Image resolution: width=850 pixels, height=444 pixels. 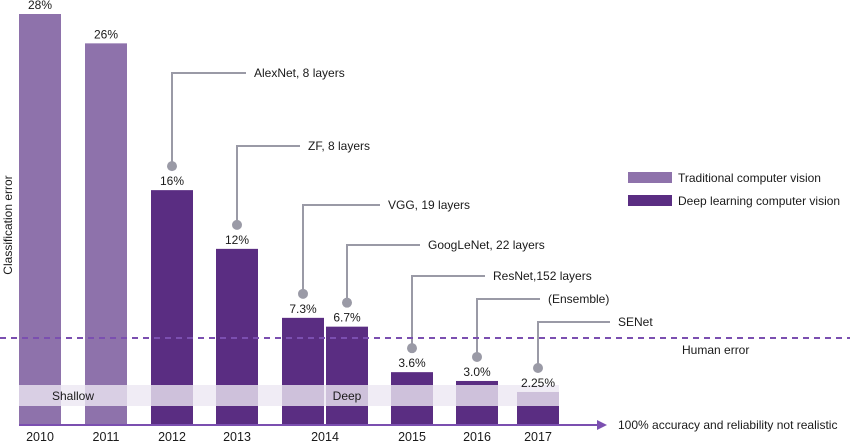 What do you see at coordinates (106, 437) in the screenshot?
I see `x-tick-2011: 2011` at bounding box center [106, 437].